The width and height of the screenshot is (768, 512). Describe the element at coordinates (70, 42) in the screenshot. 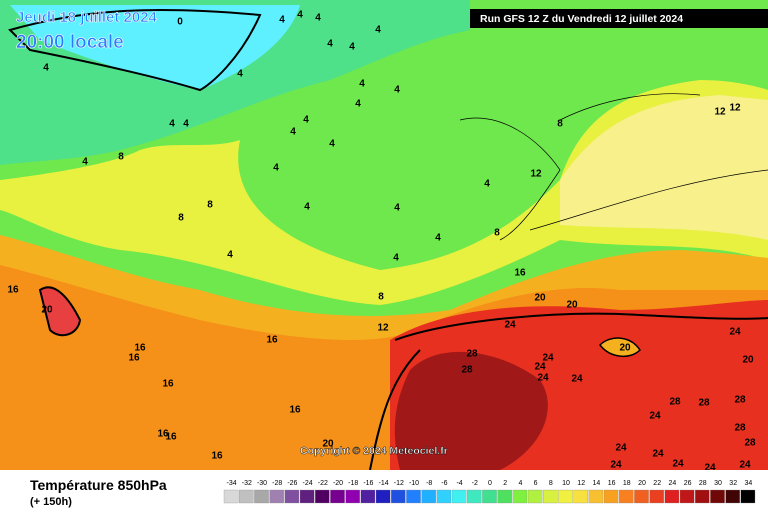

I see `time-label: 20:00 locale` at that location.